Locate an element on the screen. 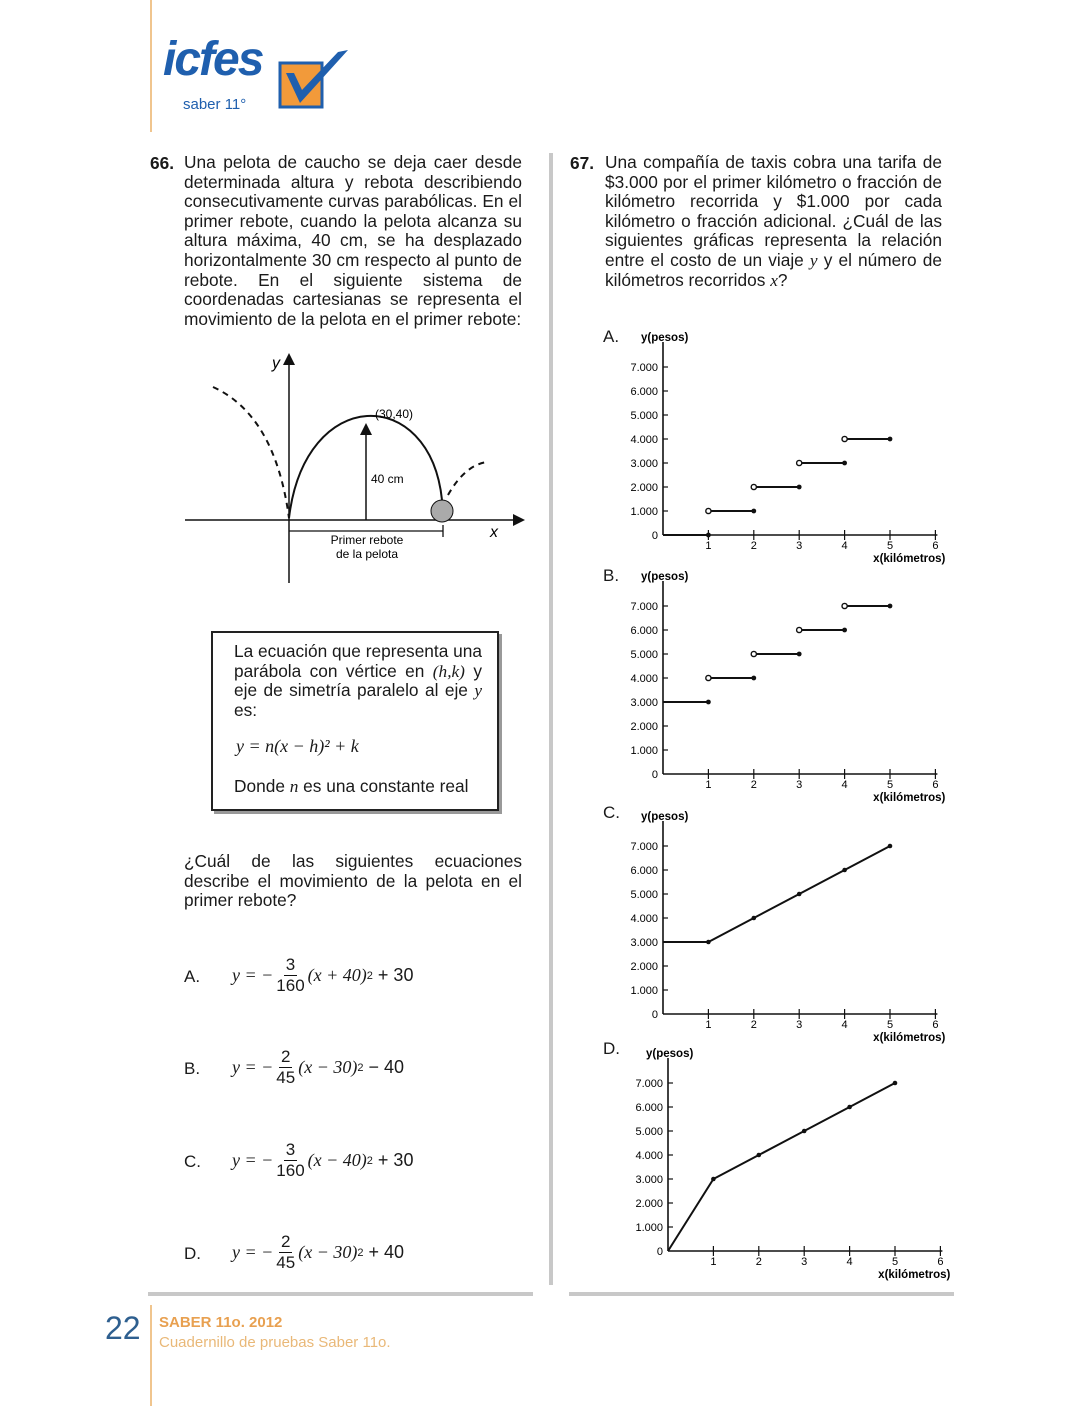 Image resolution: width=1080 pixels, height=1406 pixels. header-rule is located at coordinates (151, 66).